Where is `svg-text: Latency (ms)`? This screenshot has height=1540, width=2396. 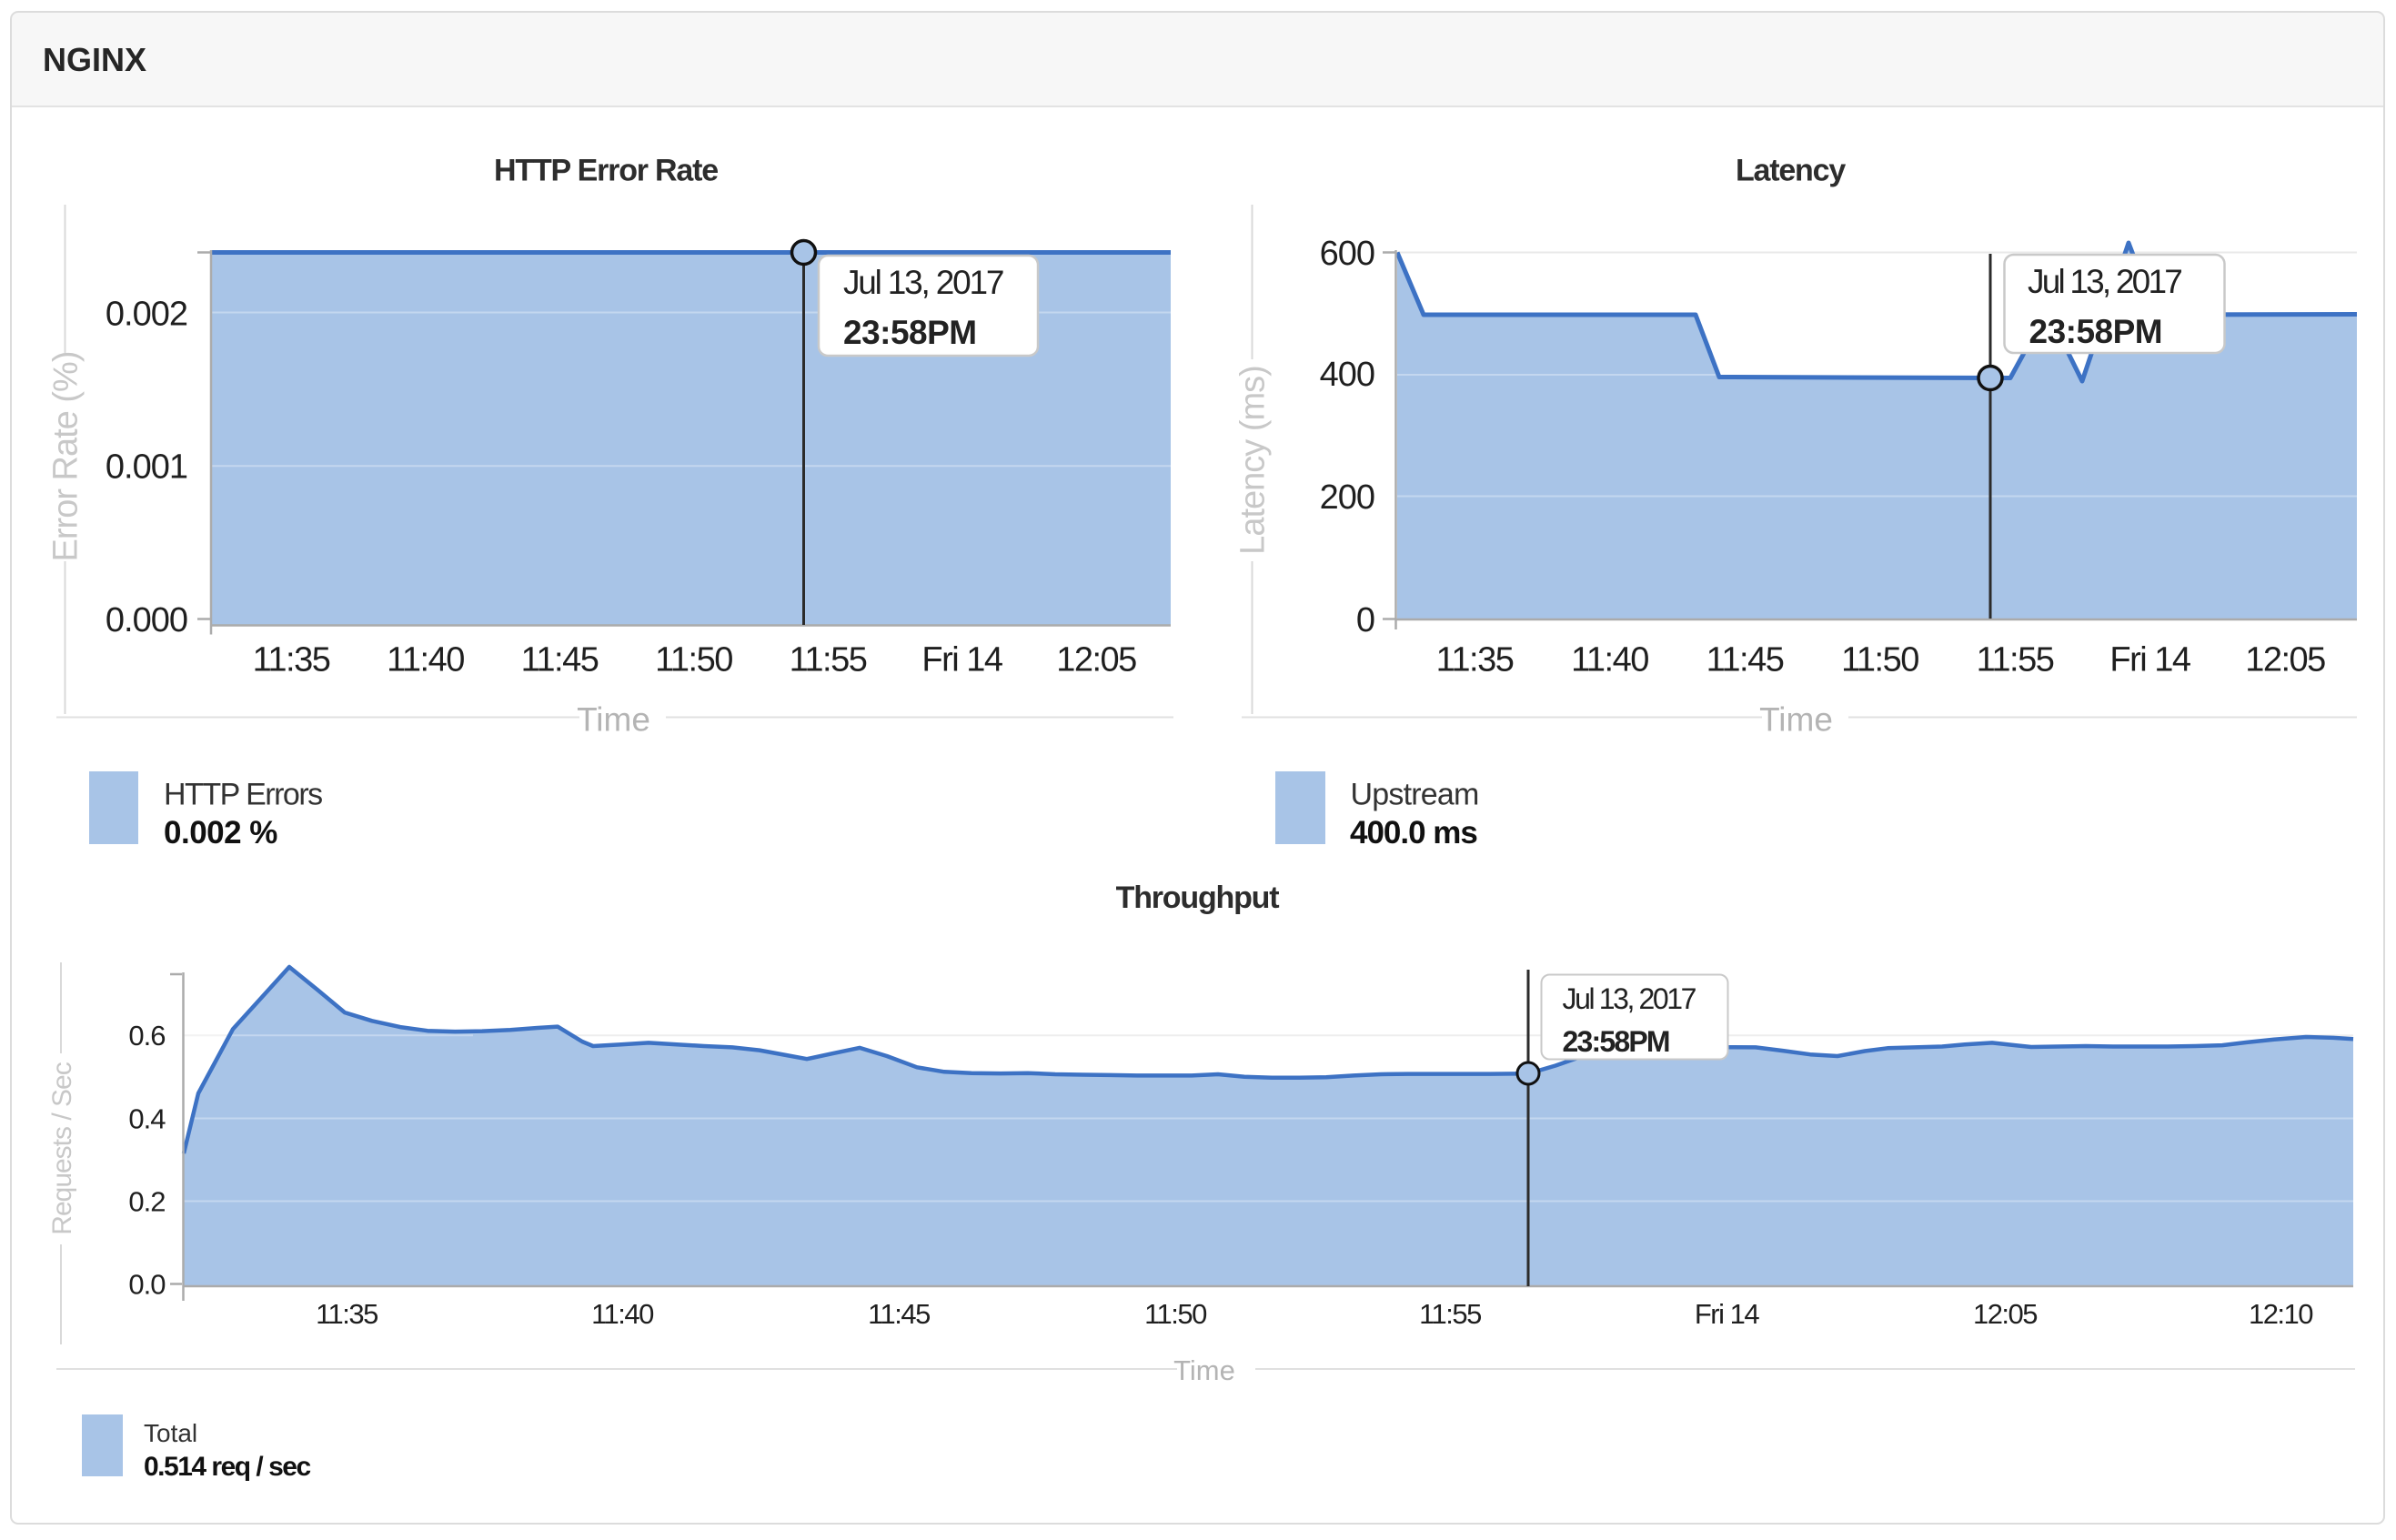
svg-text: Latency (ms) is located at coordinates (1253, 460).